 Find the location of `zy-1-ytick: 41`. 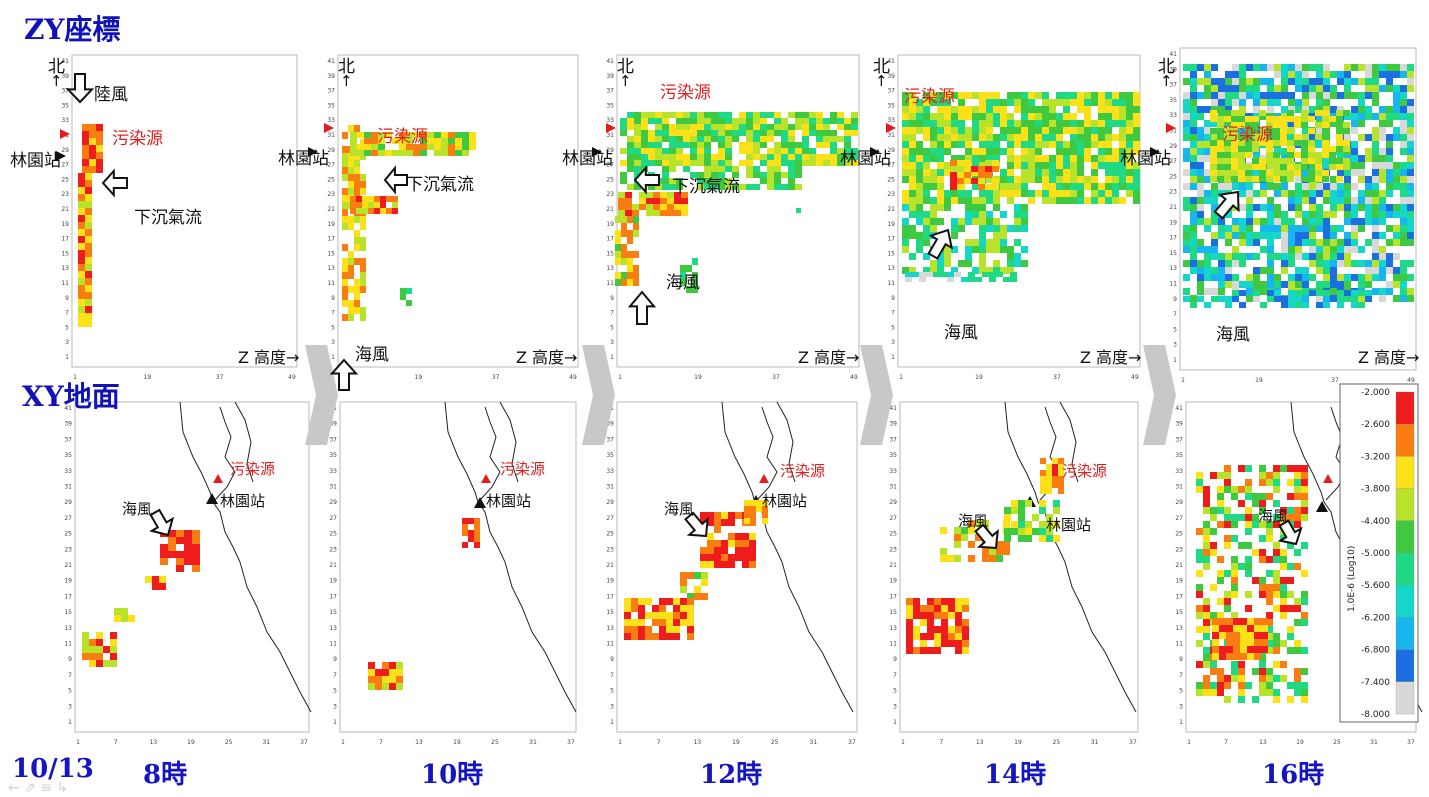

zy-1-ytick: 41 is located at coordinates (65, 61).